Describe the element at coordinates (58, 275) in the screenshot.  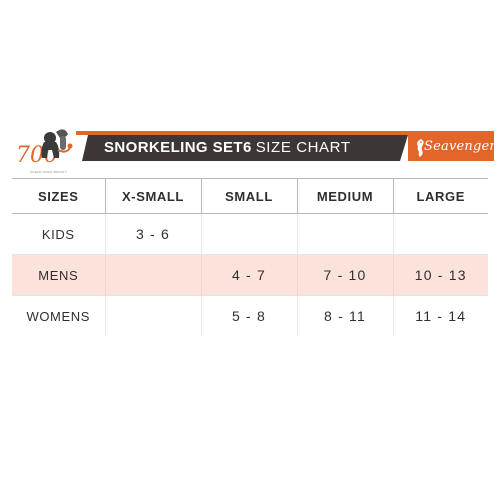
I see `row-label-mens: MENS` at that location.